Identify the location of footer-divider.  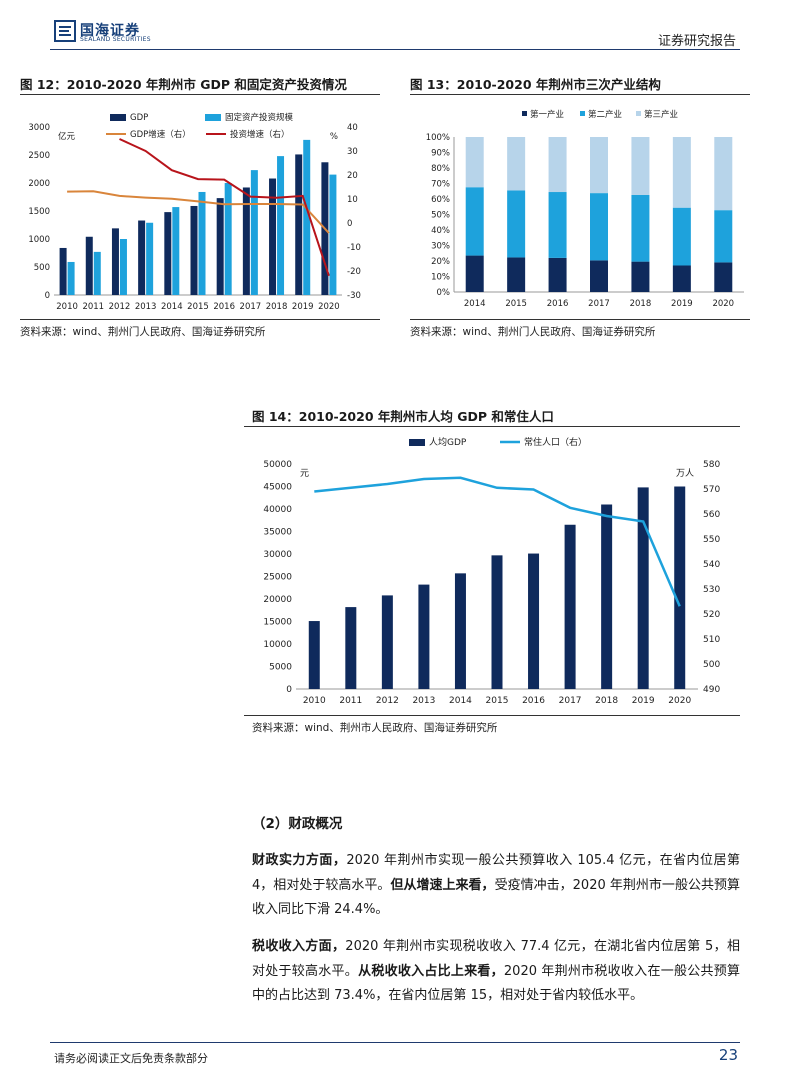
(395, 1042).